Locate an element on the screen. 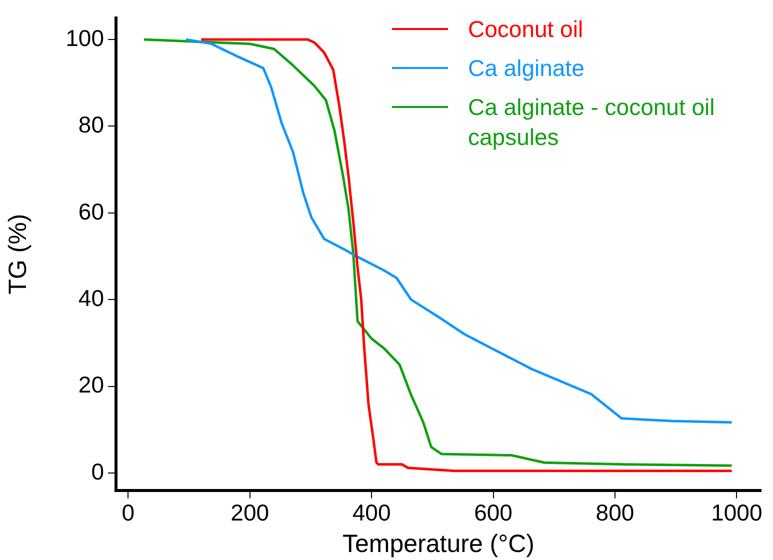 Image resolution: width=773 pixels, height=560 pixels. y-tick-label: 20 is located at coordinates (91, 385).